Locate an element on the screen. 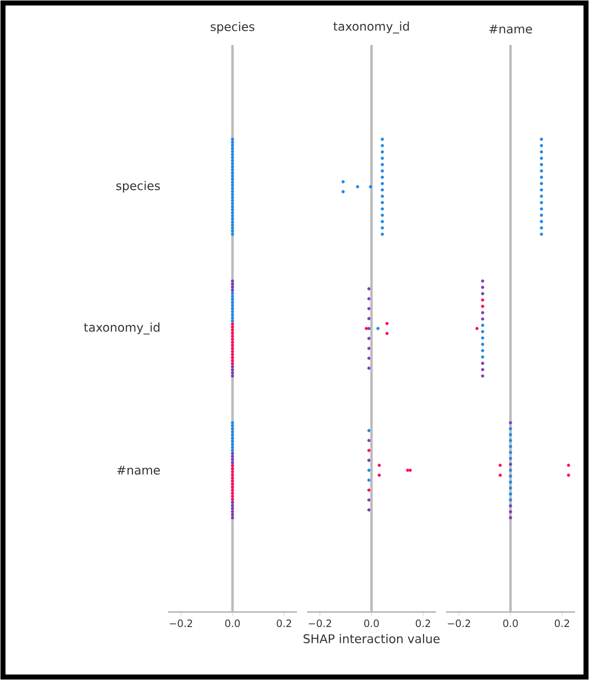  y-tick-label: taxonomy_id is located at coordinates (122, 328).